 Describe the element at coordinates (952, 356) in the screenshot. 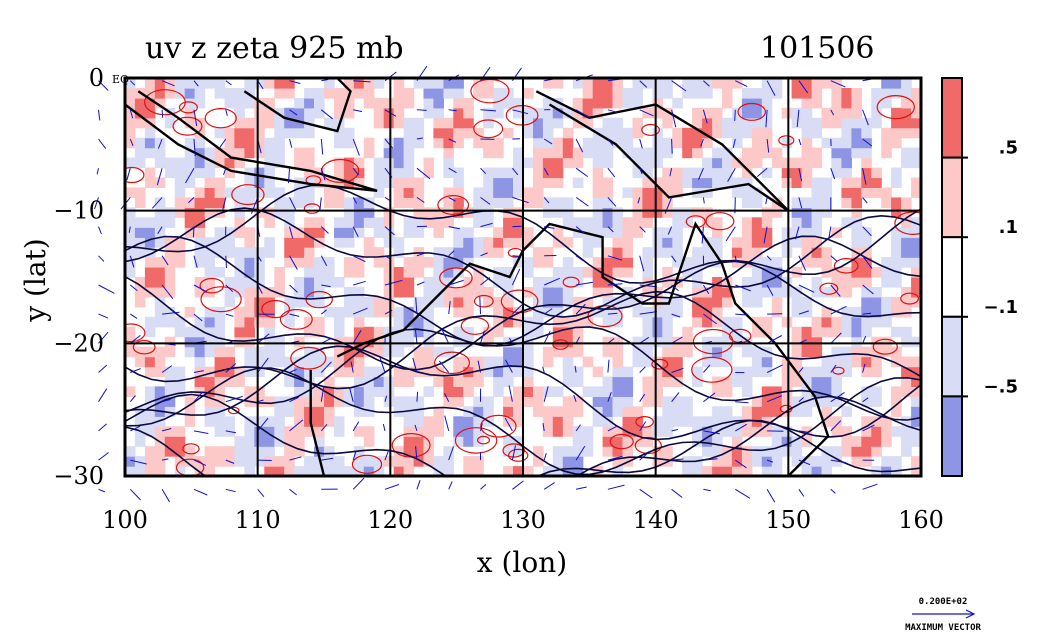

I see `colorbar-band` at that location.